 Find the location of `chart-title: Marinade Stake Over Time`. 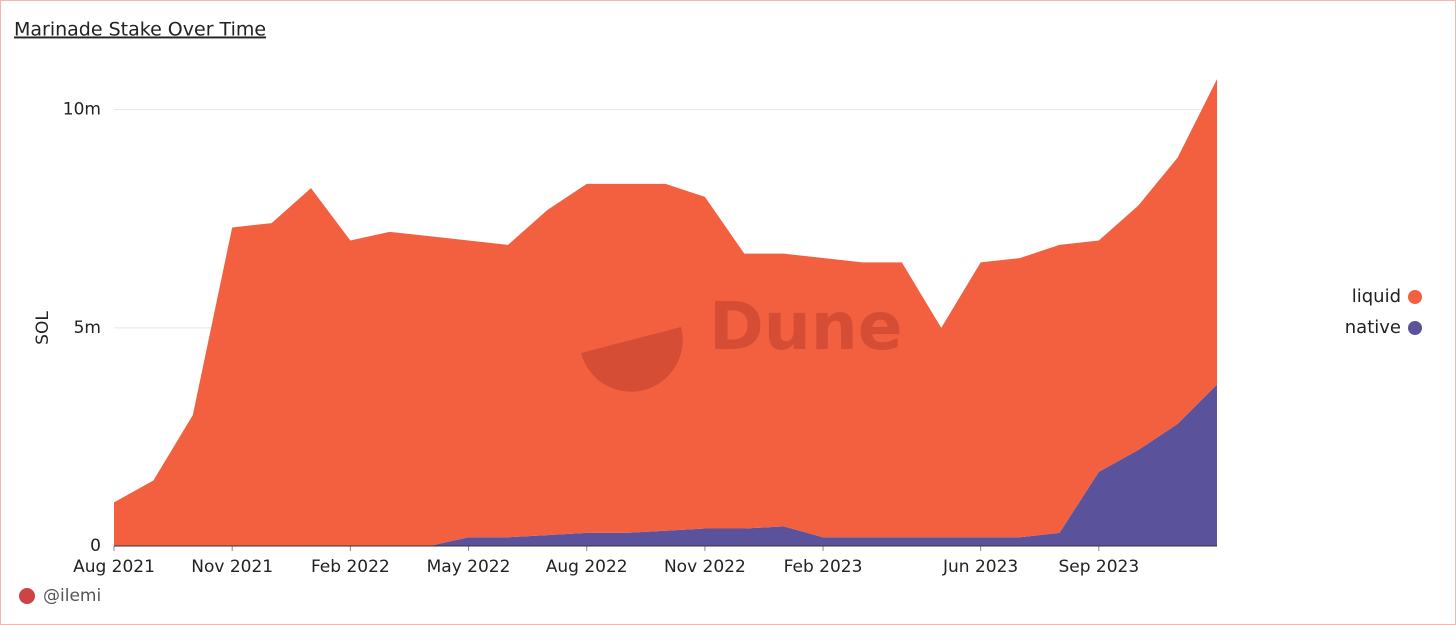

chart-title: Marinade Stake Over Time is located at coordinates (140, 30).